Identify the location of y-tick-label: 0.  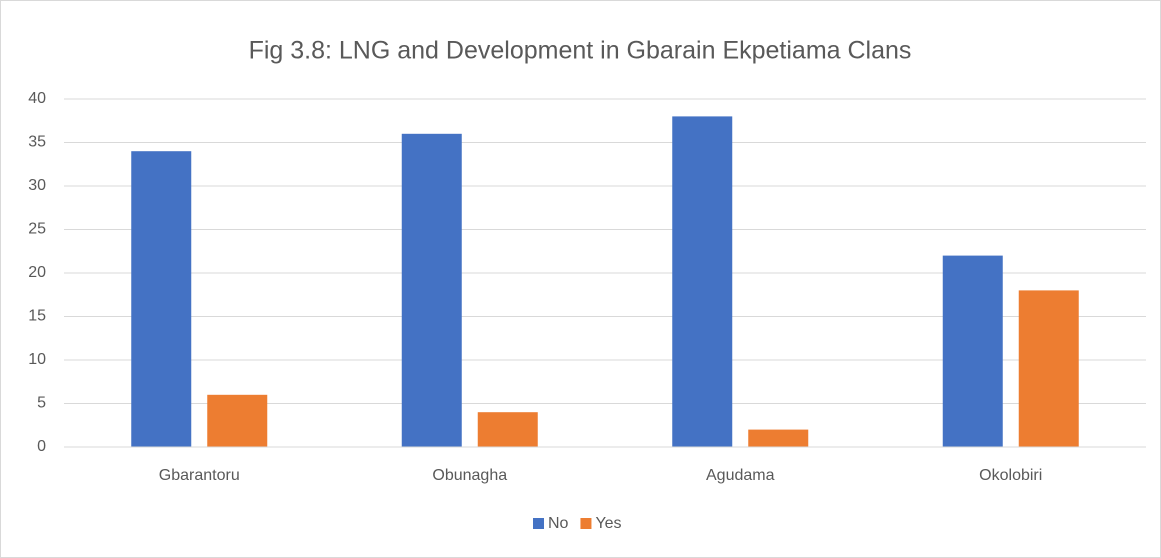
(41, 446).